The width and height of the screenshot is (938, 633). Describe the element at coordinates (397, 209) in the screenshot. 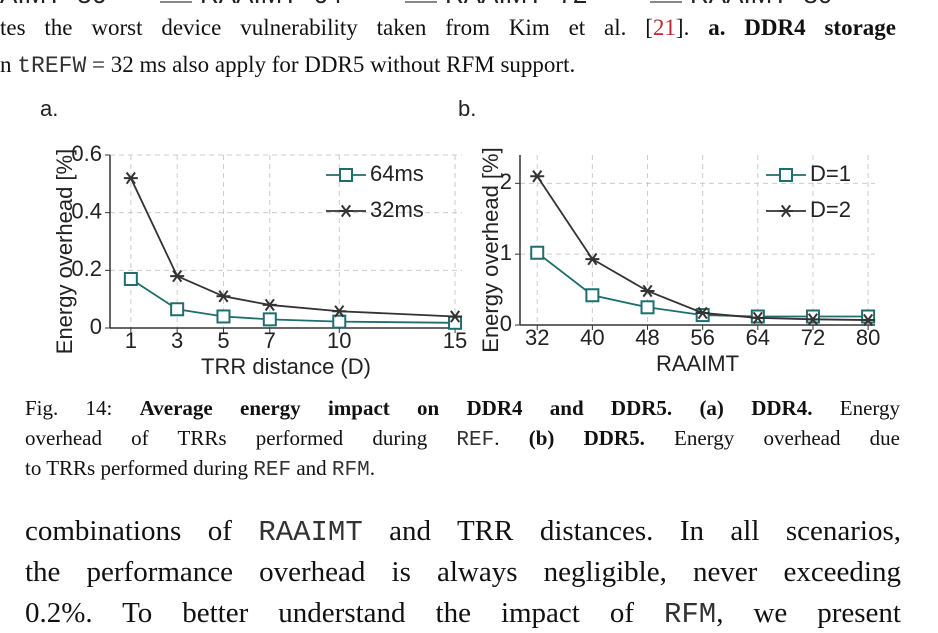

I see `legend-label: 32ms` at that location.